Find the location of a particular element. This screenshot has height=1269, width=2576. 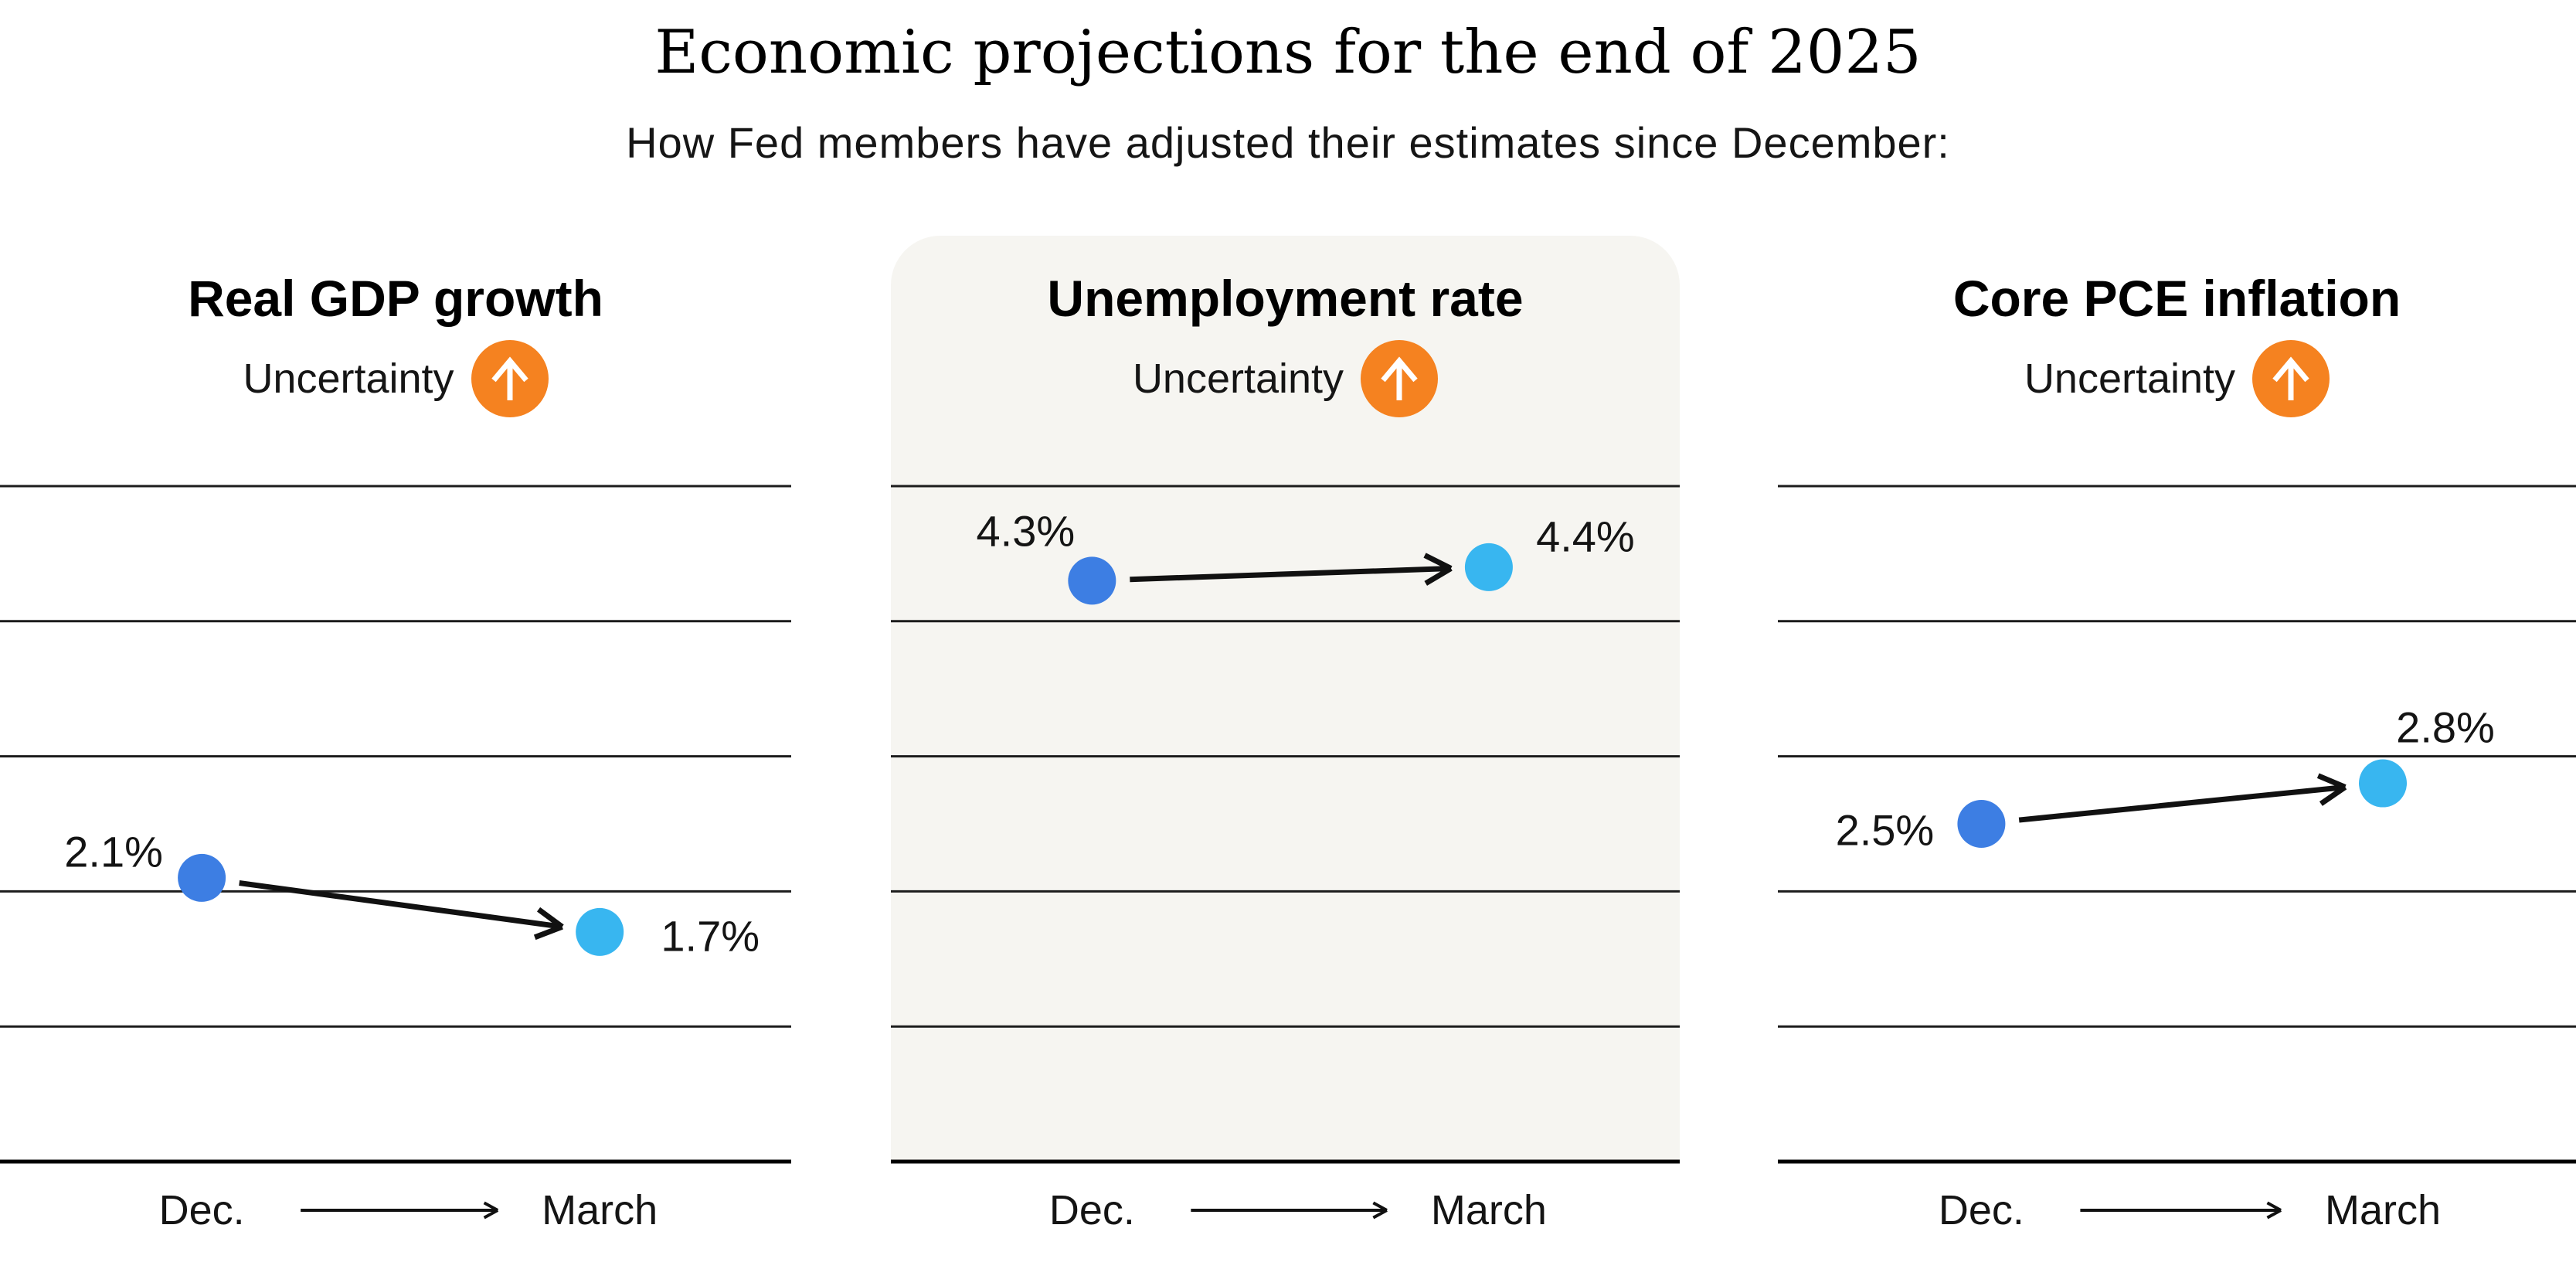

panel-title-gdp: Real GDP growth is located at coordinates (395, 298).